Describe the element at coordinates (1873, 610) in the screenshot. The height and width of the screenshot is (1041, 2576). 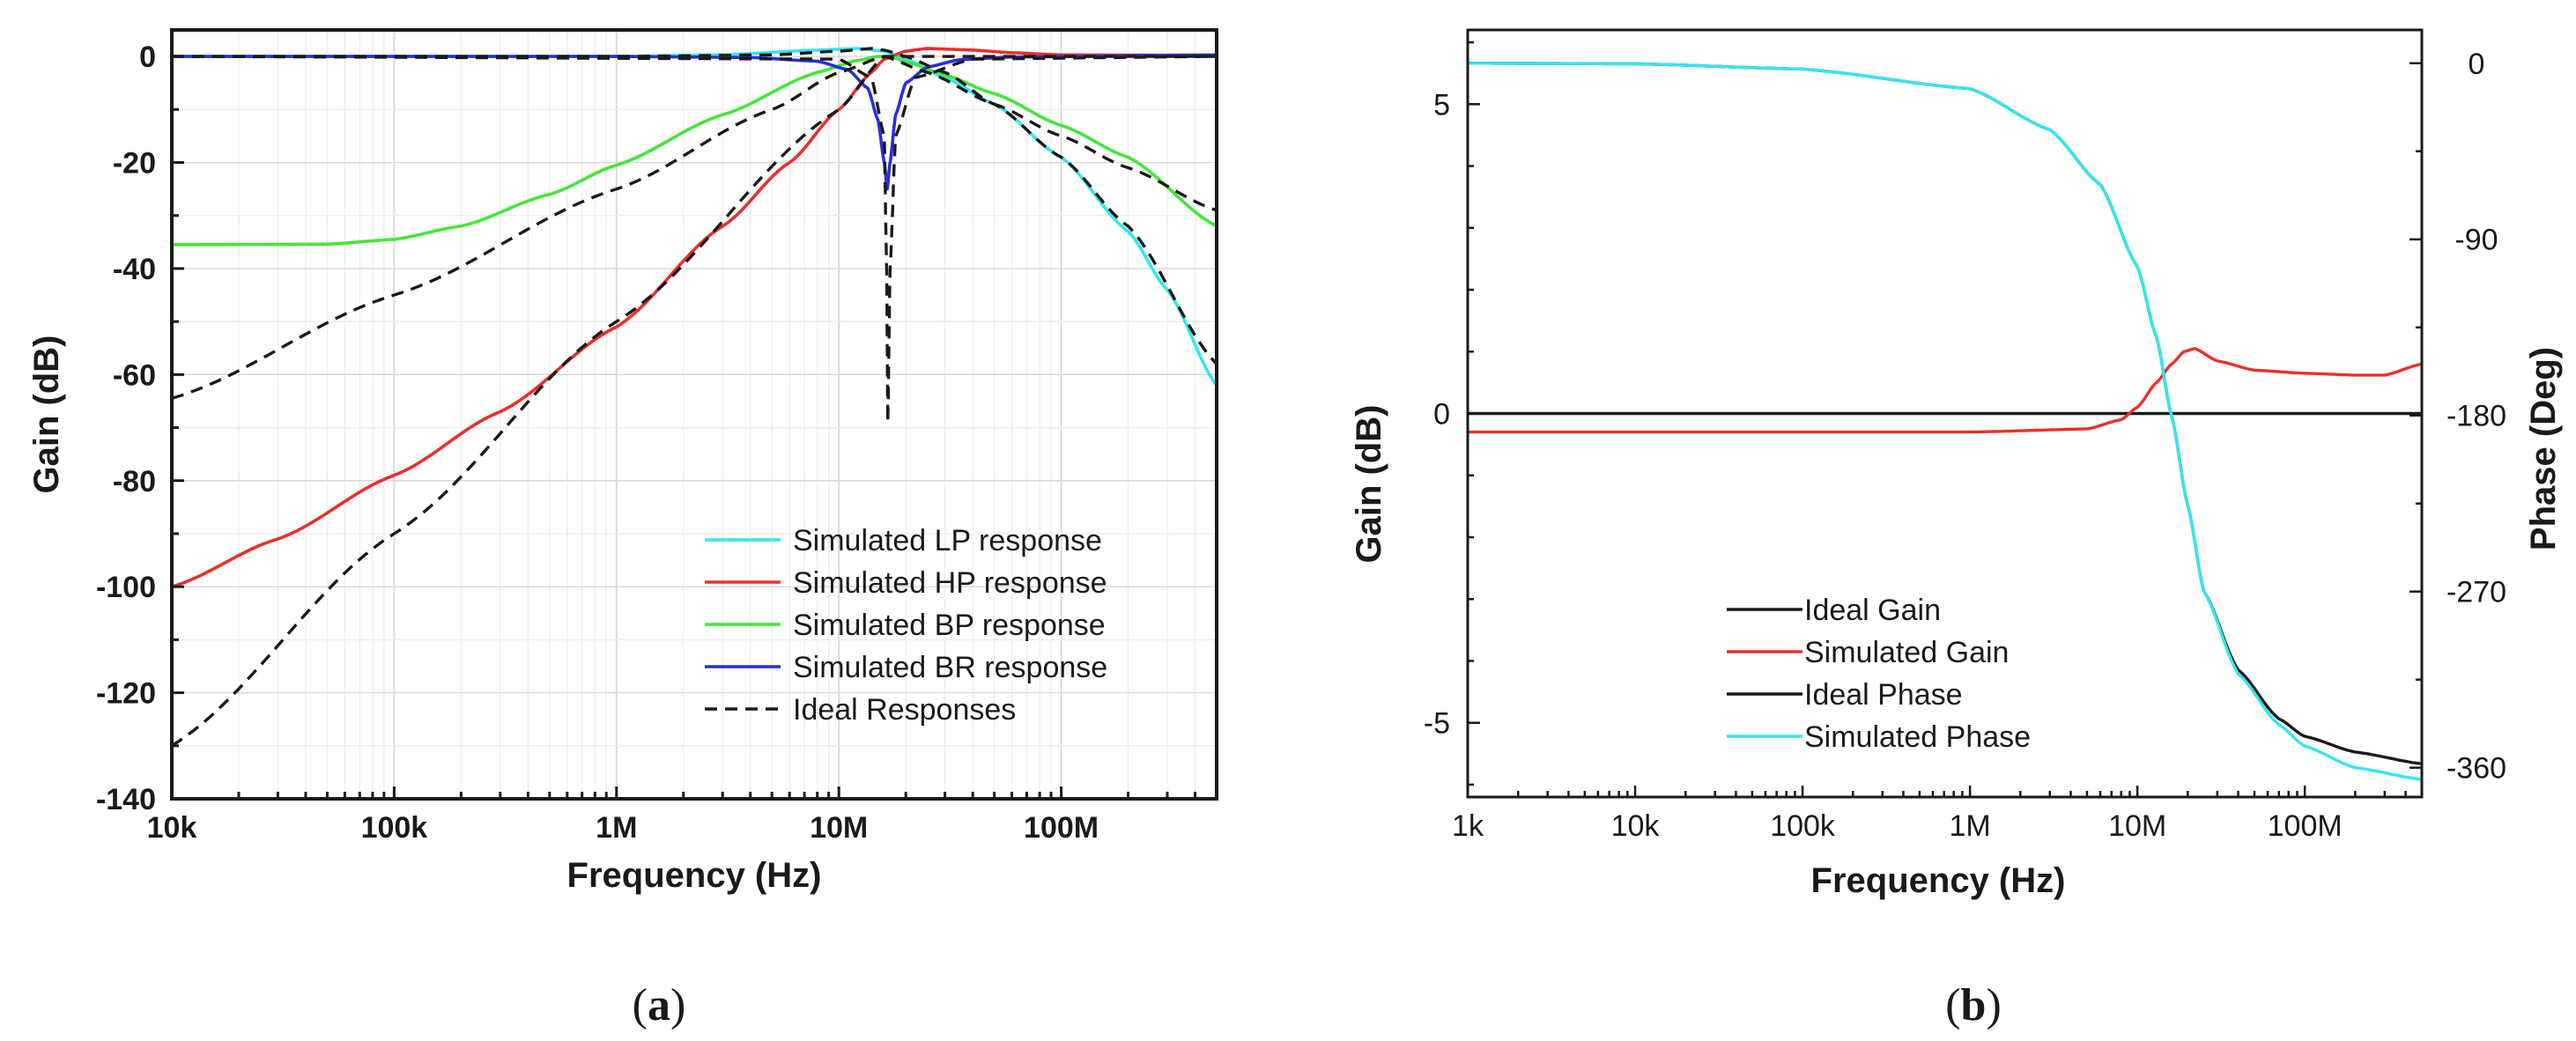
I see `legend-label-ideal-gain: Ideal Gain` at that location.